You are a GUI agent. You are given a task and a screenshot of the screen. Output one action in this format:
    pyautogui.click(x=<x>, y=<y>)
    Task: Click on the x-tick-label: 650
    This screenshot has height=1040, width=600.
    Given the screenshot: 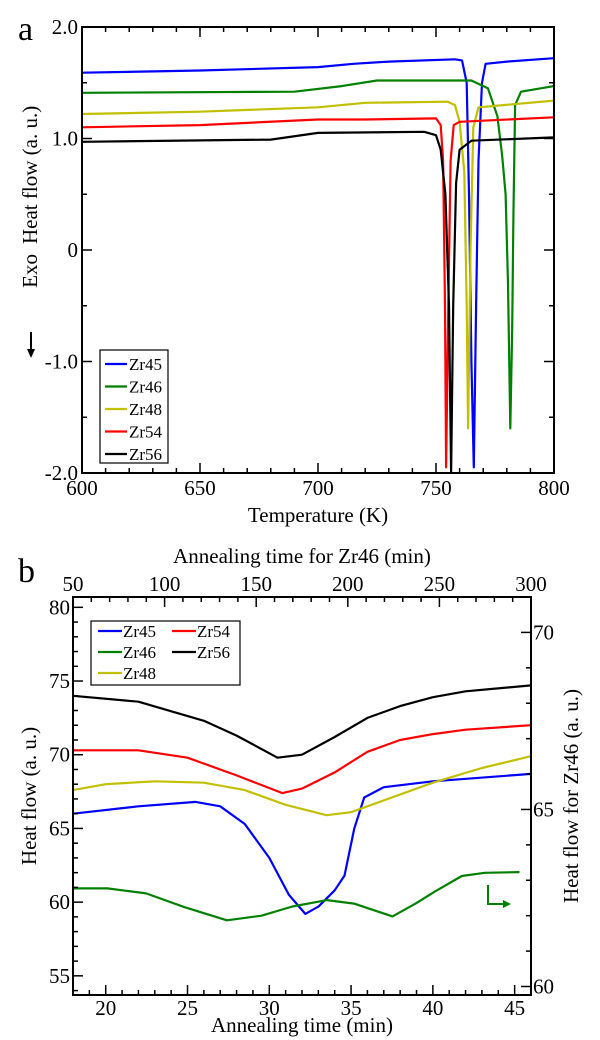 What is the action you would take?
    pyautogui.click(x=200, y=488)
    